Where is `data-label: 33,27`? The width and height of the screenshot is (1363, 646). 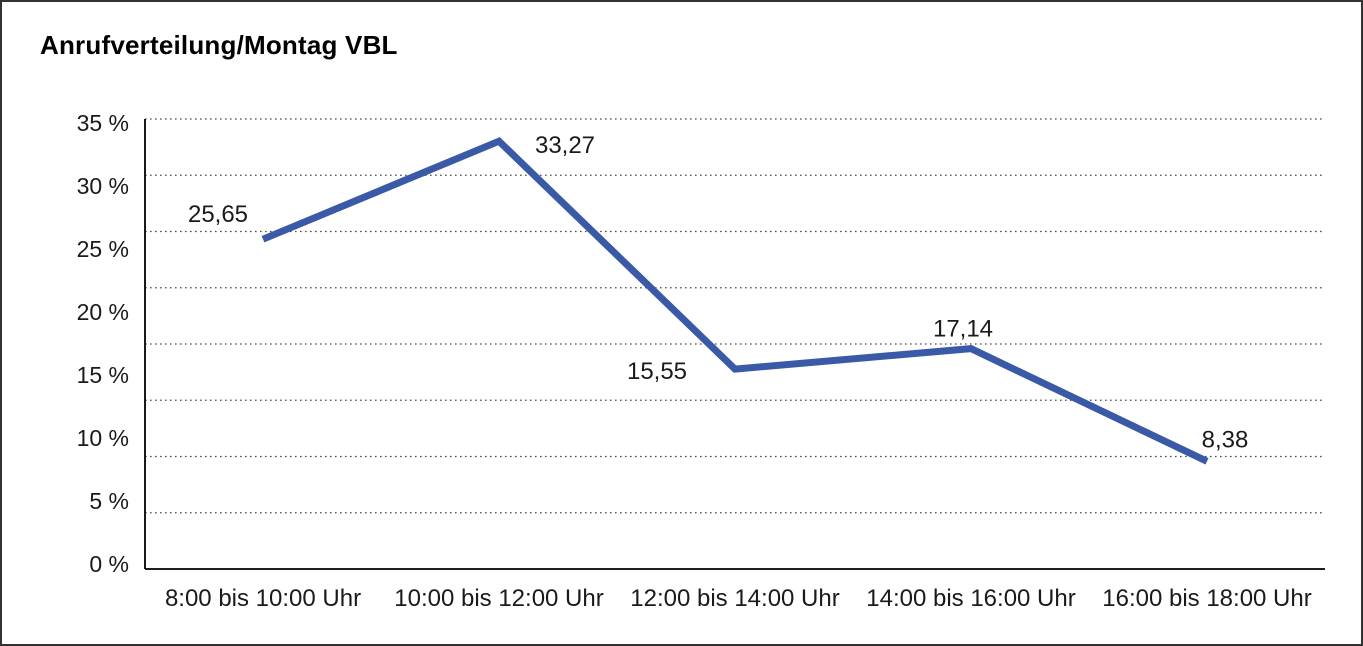
data-label: 33,27 is located at coordinates (565, 145).